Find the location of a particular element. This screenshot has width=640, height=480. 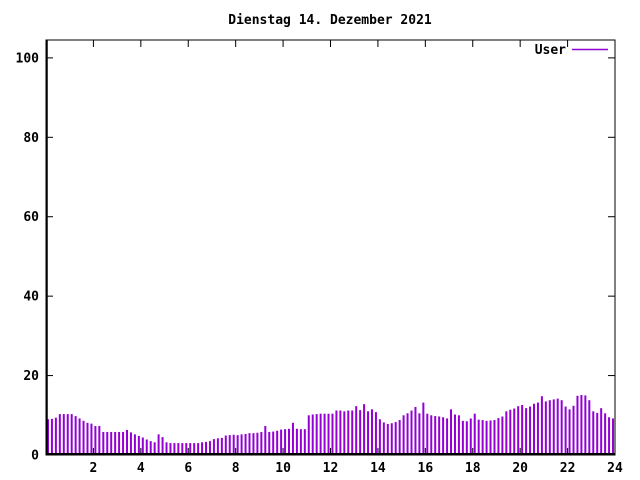

y-tick-label: 100 is located at coordinates (28, 58).